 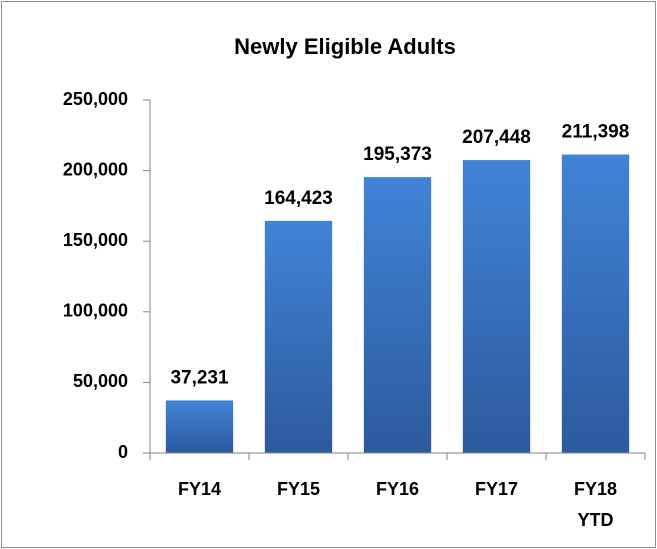 What do you see at coordinates (496, 137) in the screenshot?
I see `value-label: 207,448` at bounding box center [496, 137].